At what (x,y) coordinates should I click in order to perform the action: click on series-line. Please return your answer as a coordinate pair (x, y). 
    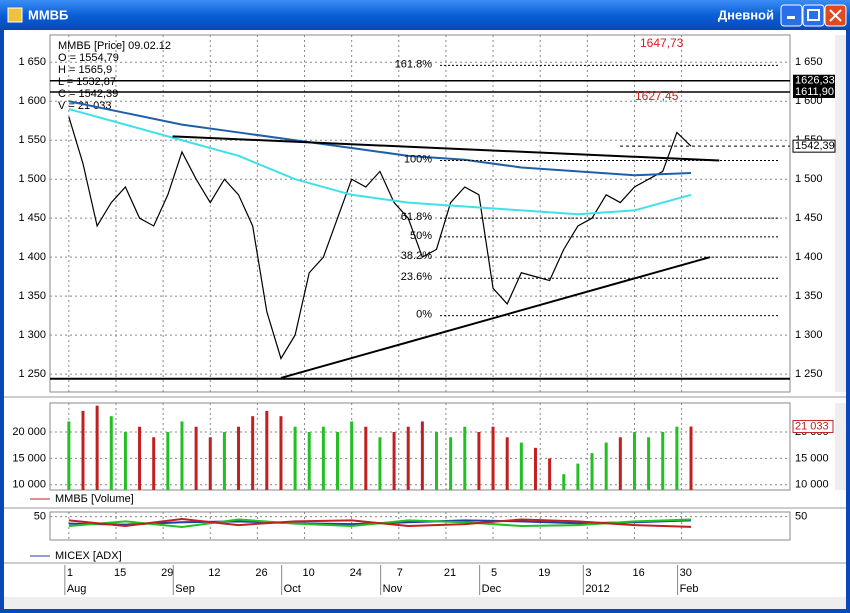
    Looking at the image, I should click on (380, 138).